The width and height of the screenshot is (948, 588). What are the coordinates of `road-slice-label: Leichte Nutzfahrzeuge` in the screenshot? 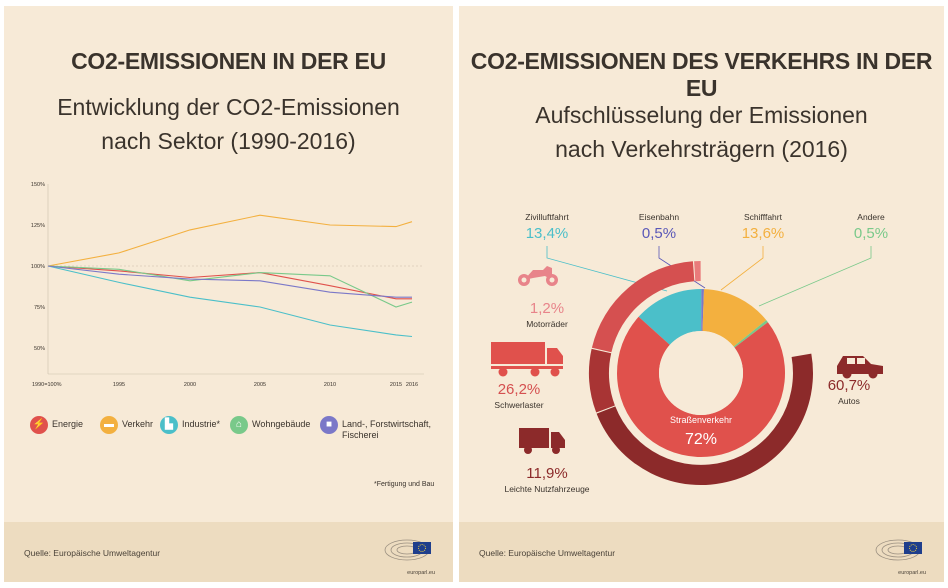 It's located at (546, 489).